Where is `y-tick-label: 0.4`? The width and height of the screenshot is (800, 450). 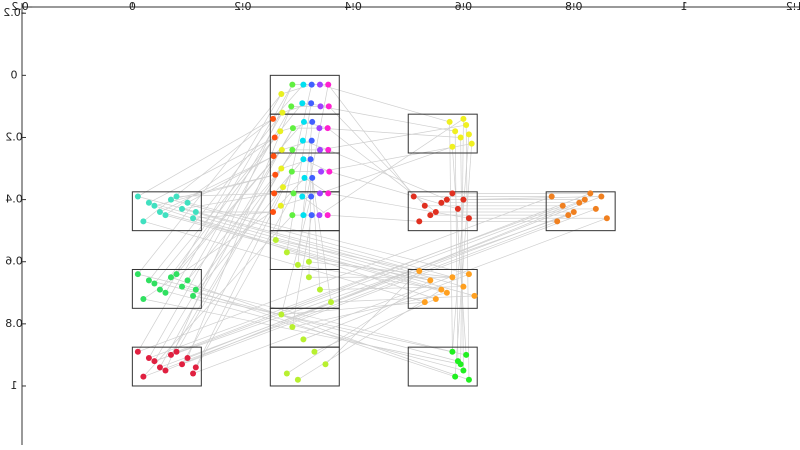 y-tick-label: 0.4 is located at coordinates (14, 199).